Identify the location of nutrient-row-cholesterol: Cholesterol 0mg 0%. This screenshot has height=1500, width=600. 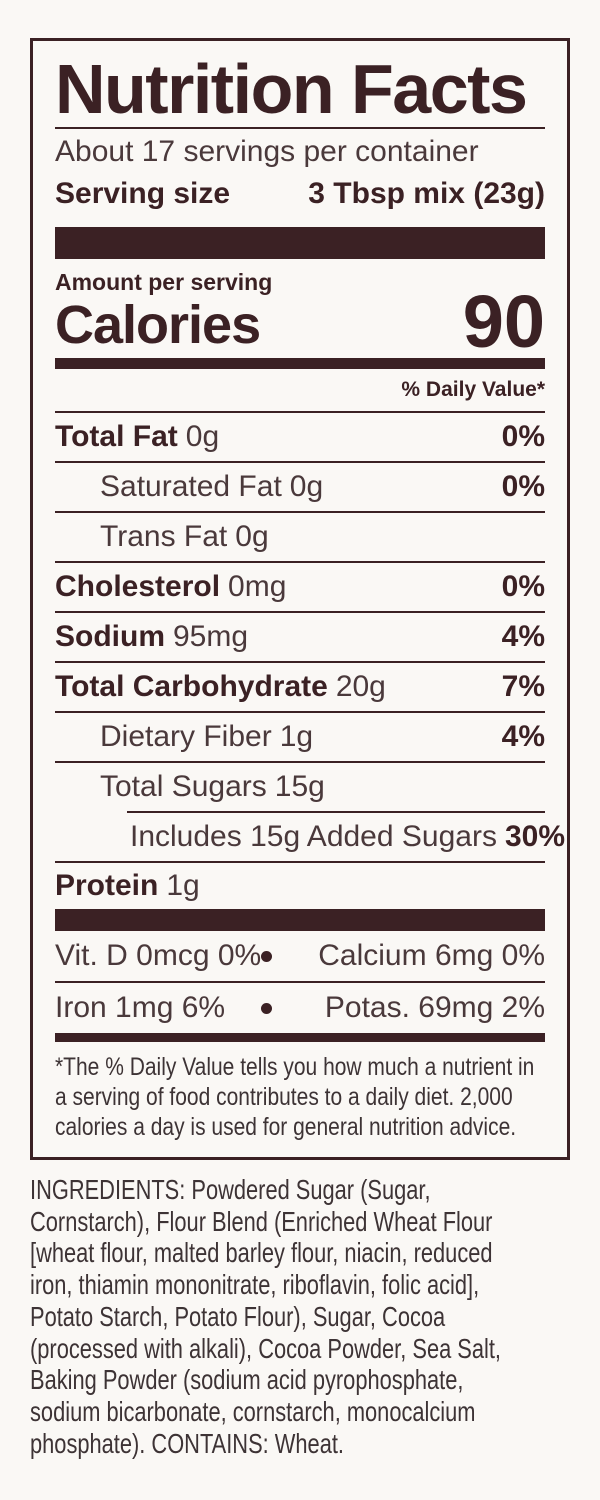
(300, 588).